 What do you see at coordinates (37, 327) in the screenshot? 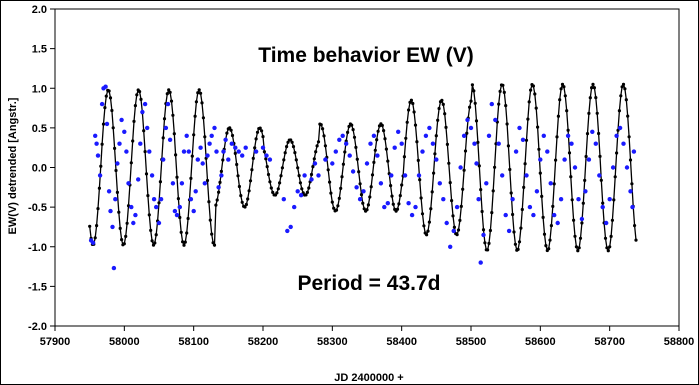
I see `y-tick-label: -2.0` at bounding box center [37, 327].